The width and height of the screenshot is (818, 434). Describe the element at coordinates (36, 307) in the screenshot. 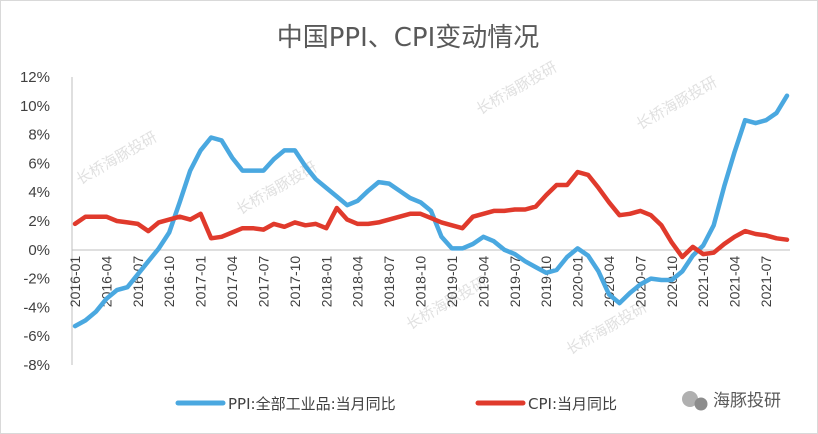

I see `y-tick-label: -4%` at that location.